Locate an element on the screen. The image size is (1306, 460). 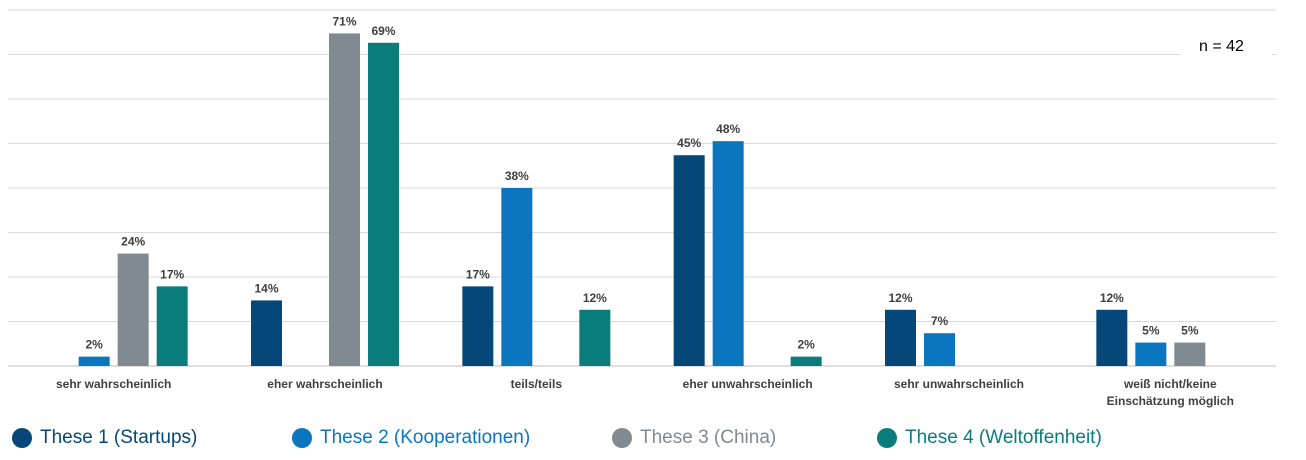
data-label: 7% is located at coordinates (940, 321).